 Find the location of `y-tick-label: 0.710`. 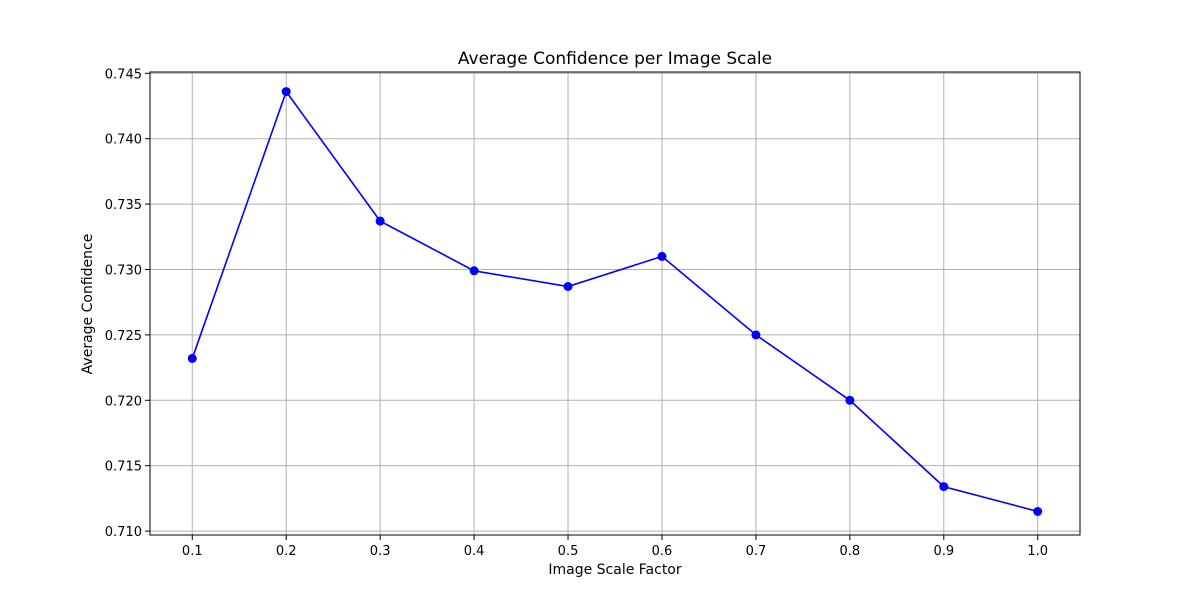

y-tick-label: 0.710 is located at coordinates (123, 532).